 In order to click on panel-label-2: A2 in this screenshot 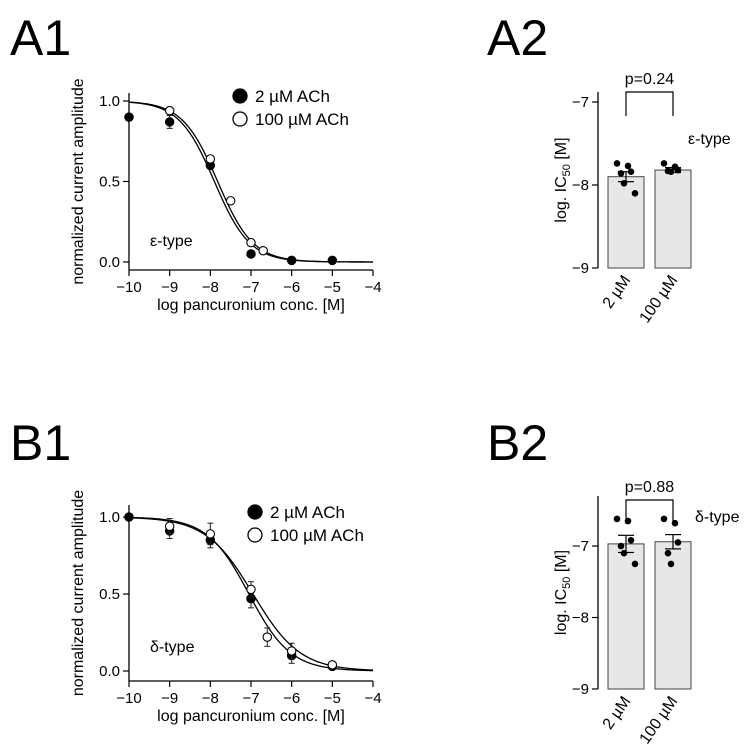, I will do `click(517, 38)`.